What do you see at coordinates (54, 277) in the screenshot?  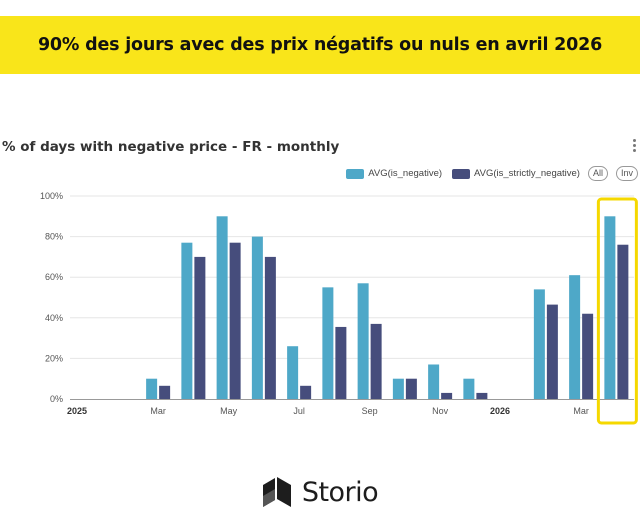 I see `y-tick-label: 60%` at bounding box center [54, 277].